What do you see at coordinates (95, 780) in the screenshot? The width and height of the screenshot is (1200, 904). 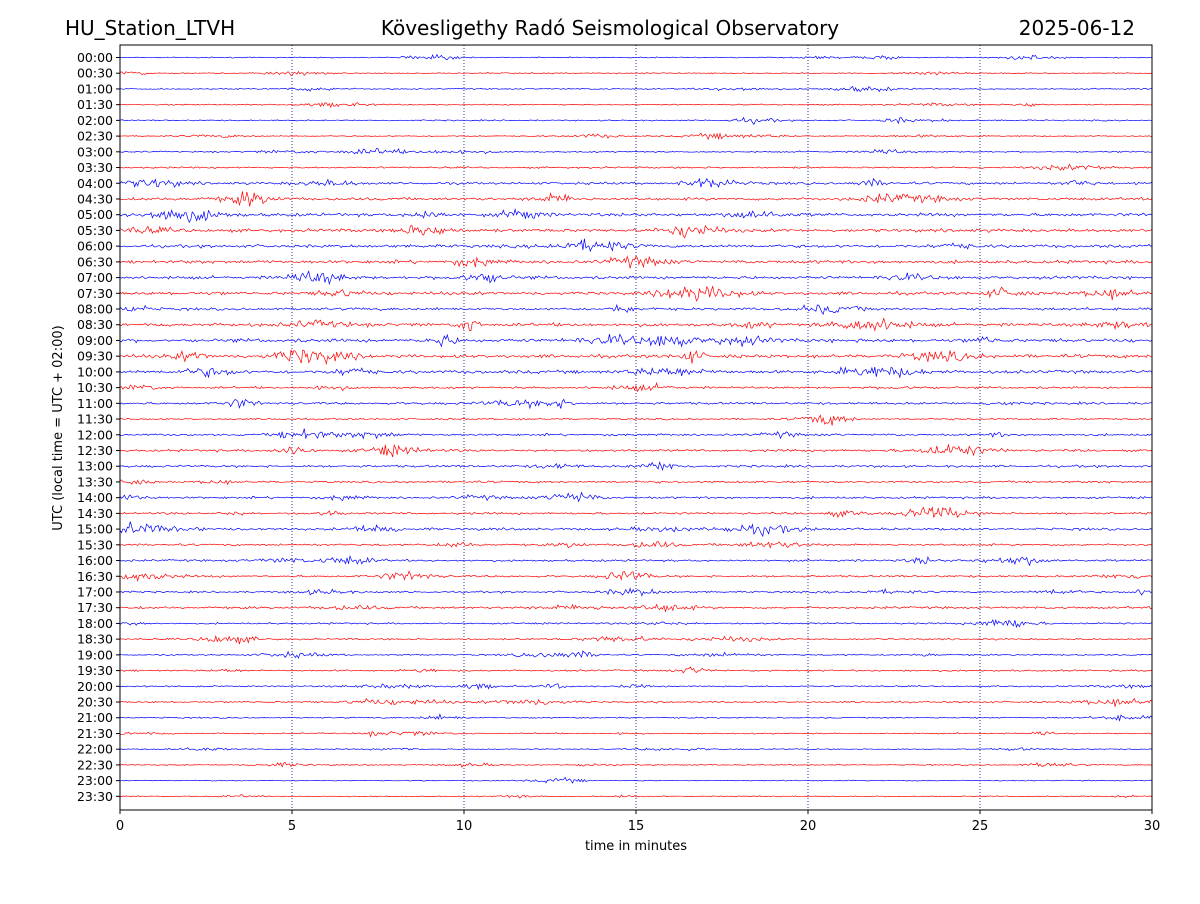 I see `y-tick-label: 23:00` at bounding box center [95, 780].